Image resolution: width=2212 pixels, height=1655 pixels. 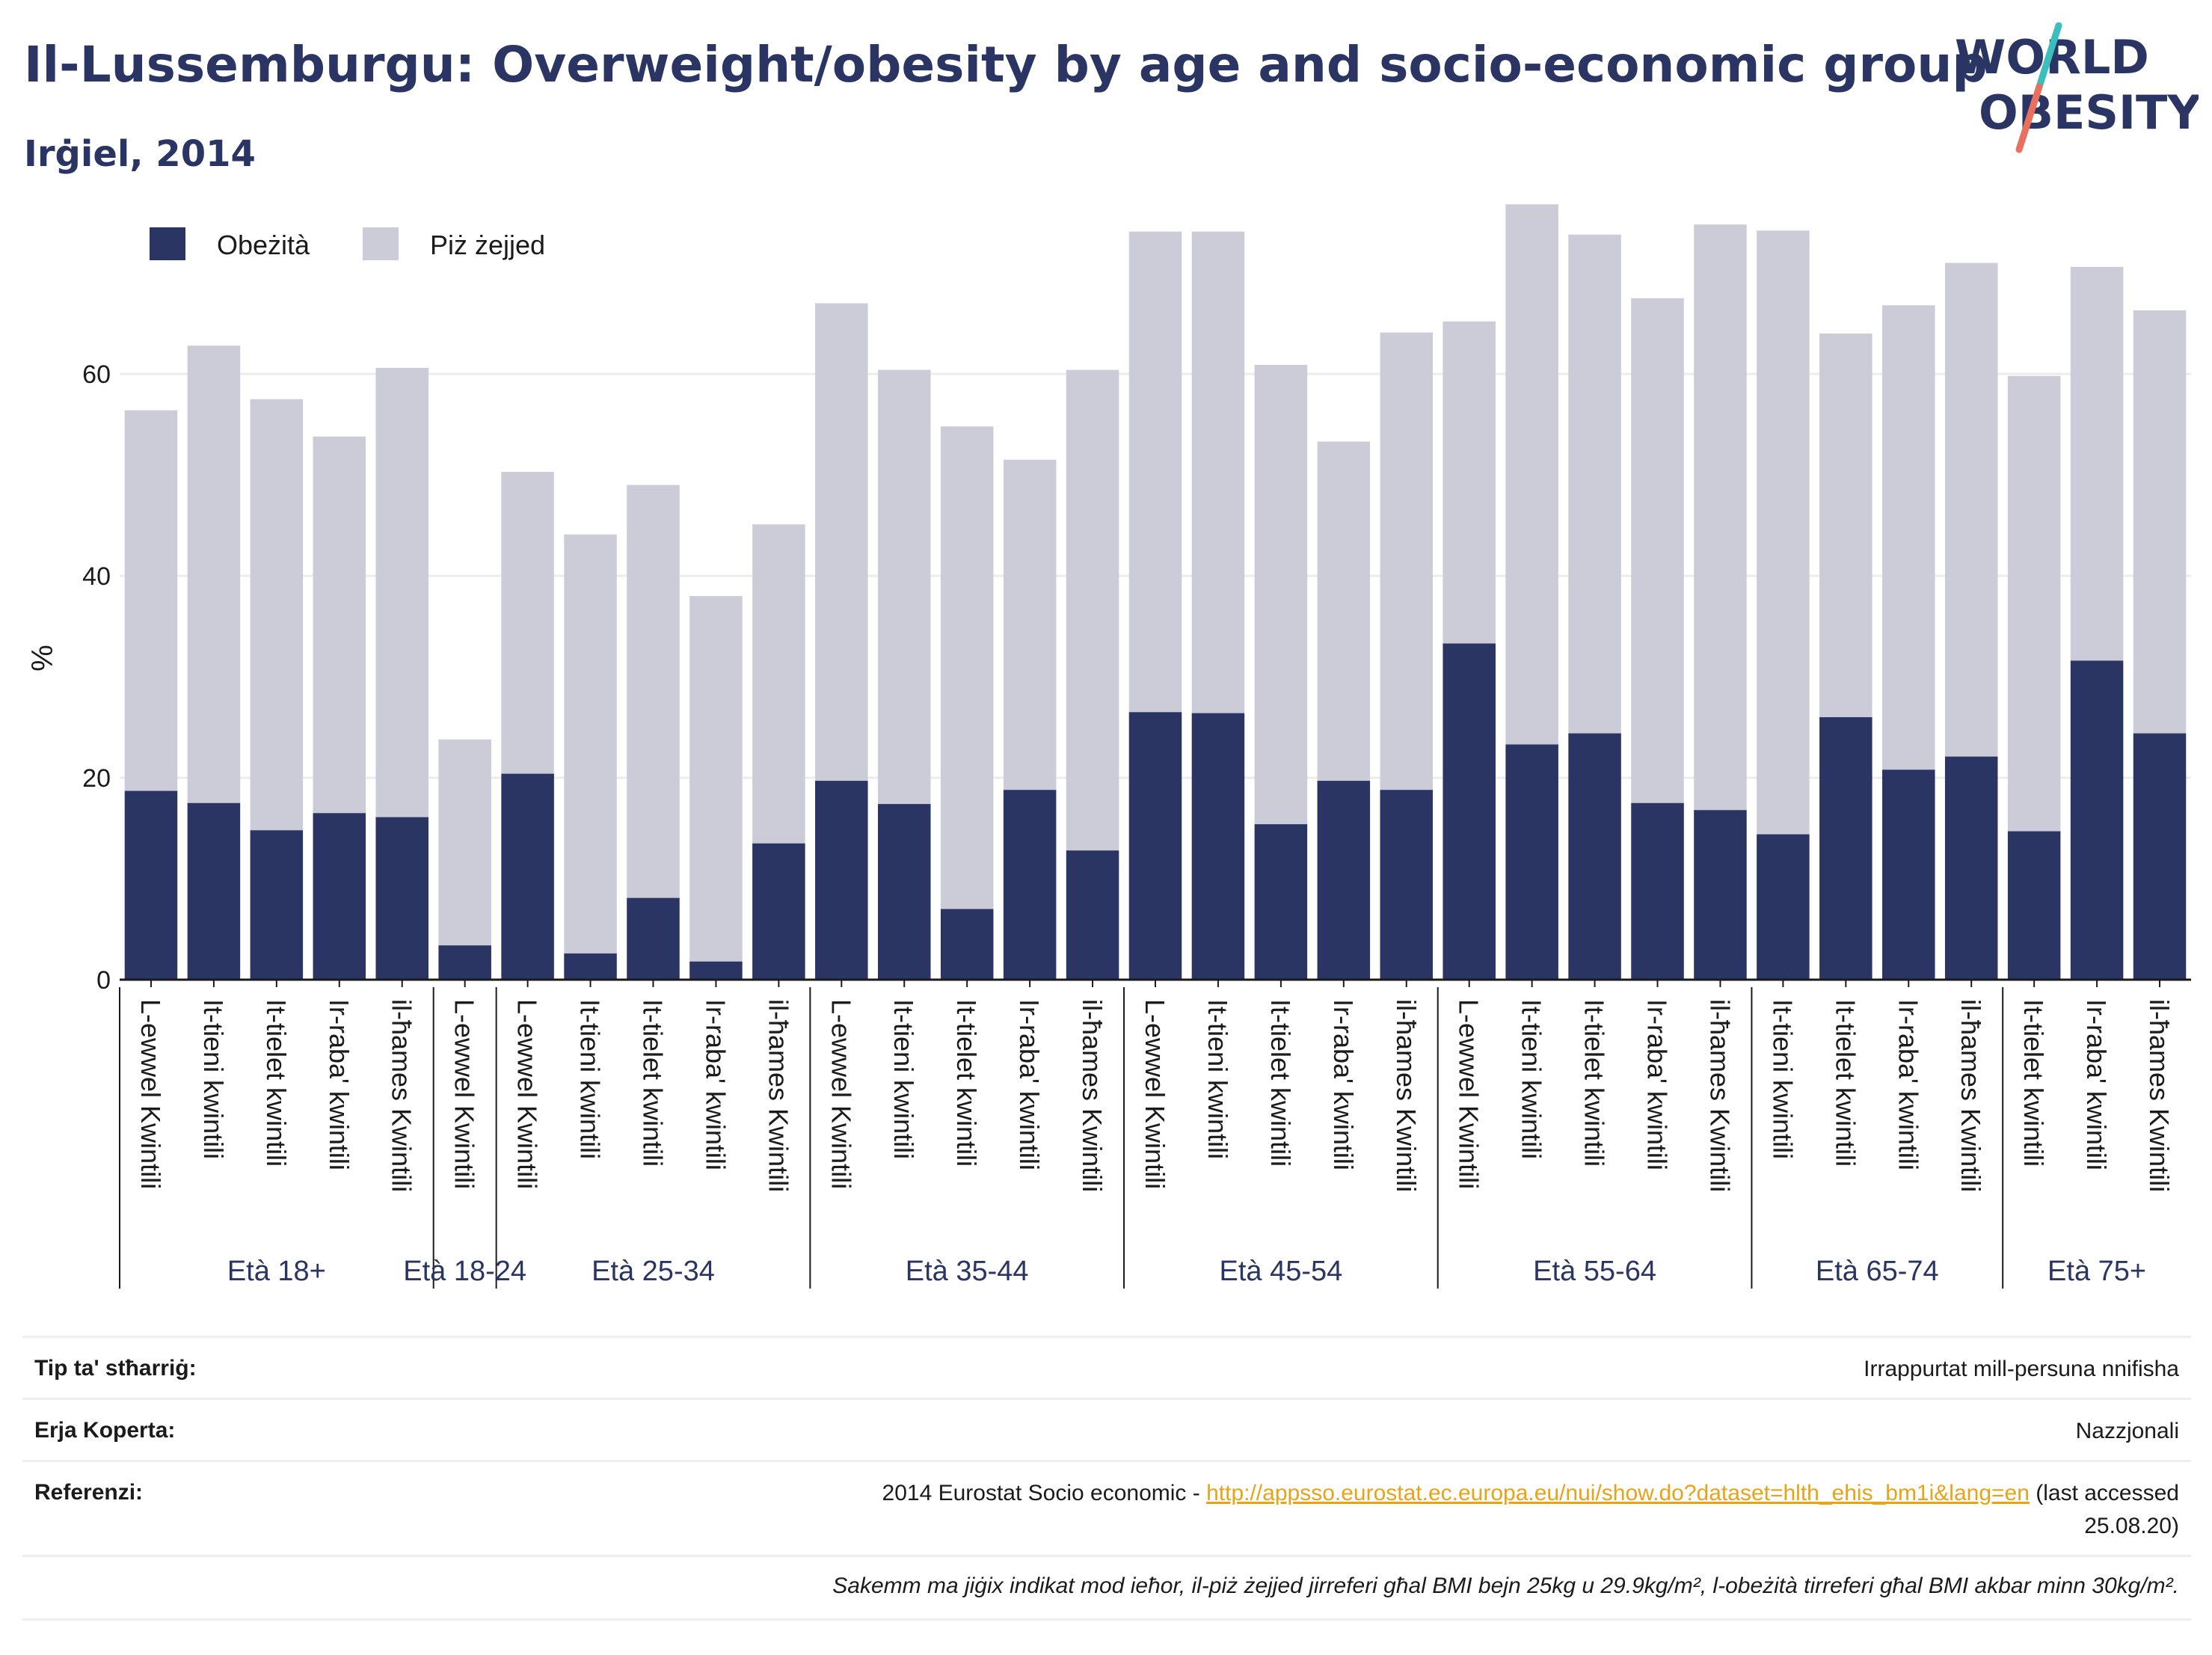 I want to click on logo-text-bottom: OBESITY, so click(x=2089, y=112).